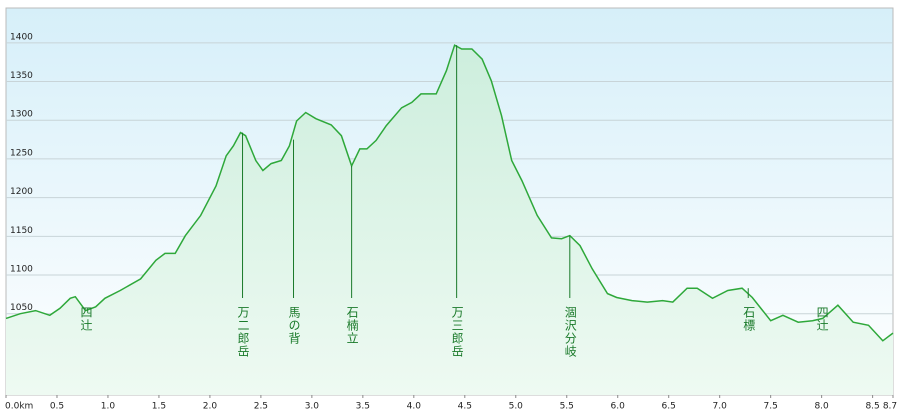 The image size is (900, 415). What do you see at coordinates (21, 37) in the screenshot?
I see `y-tick-label: 1400` at bounding box center [21, 37].